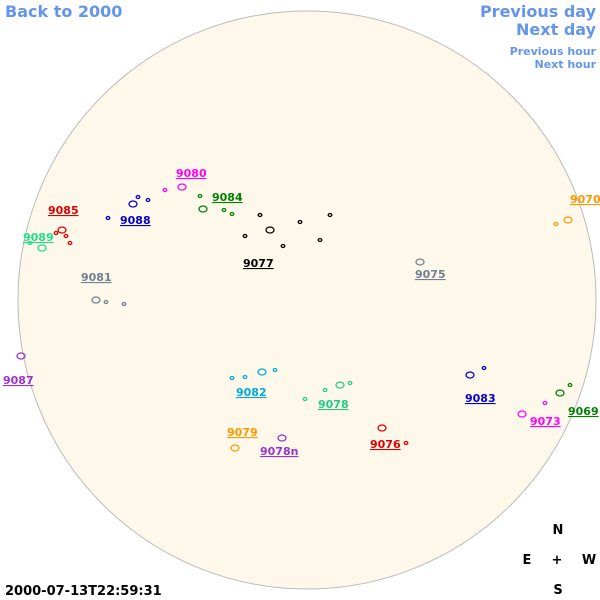 Image resolution: width=600 pixels, height=600 pixels. What do you see at coordinates (589, 560) in the screenshot?
I see `compass-west: W` at bounding box center [589, 560].